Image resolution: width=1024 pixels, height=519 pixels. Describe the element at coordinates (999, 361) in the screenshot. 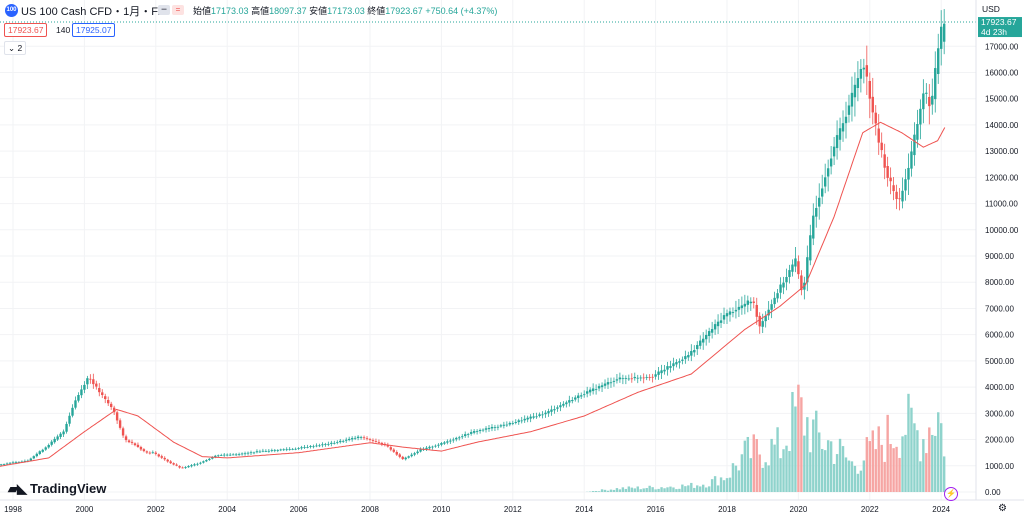

I see `price-tick-label: 5000.00` at that location.